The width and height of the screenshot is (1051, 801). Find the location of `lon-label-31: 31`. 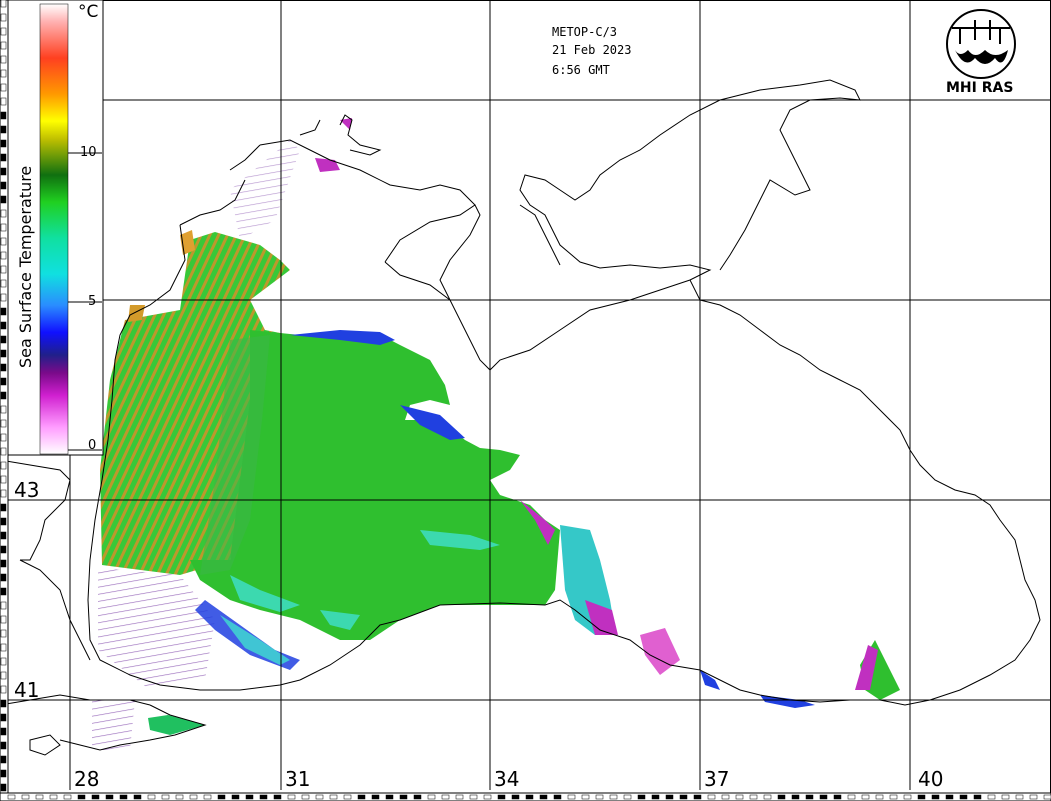

lon-label-31: 31 is located at coordinates (298, 779).